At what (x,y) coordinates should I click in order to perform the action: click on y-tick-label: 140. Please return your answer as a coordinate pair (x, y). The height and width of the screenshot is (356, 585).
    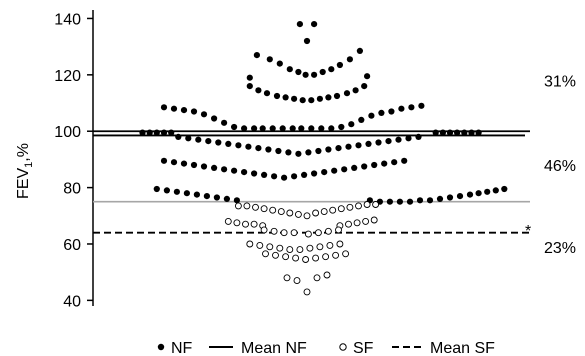
    Looking at the image, I should click on (67, 19).